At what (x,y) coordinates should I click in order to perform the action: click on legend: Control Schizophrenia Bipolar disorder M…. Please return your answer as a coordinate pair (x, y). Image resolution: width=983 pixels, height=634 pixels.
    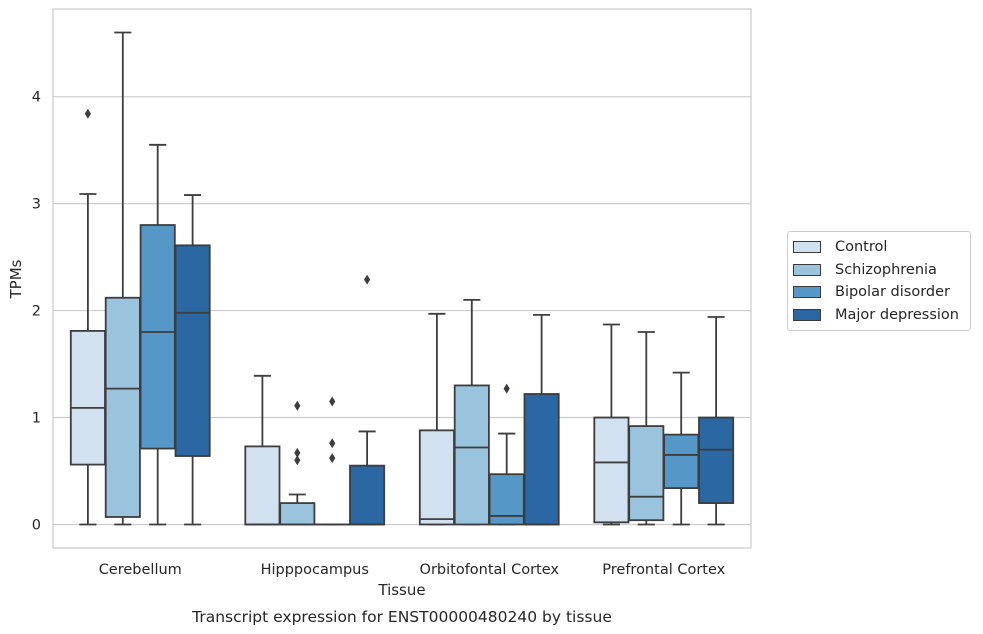
    Looking at the image, I should click on (879, 281).